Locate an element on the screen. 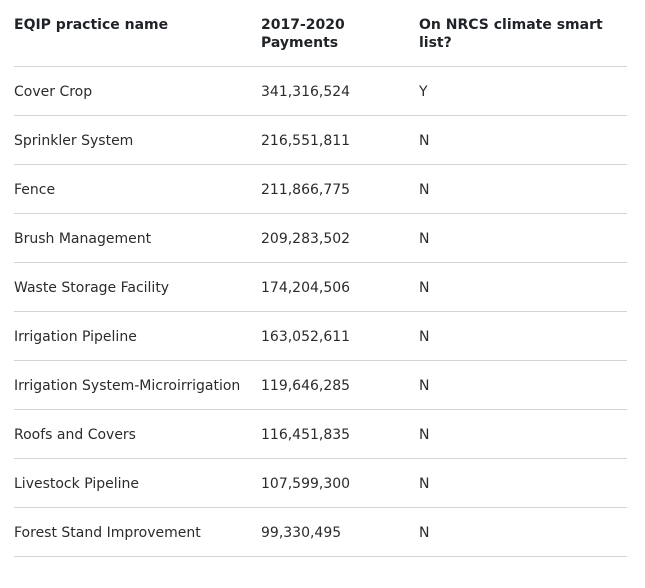 This screenshot has height=588, width=645. header-practice-name: EQIP practice name is located at coordinates (137, 41).